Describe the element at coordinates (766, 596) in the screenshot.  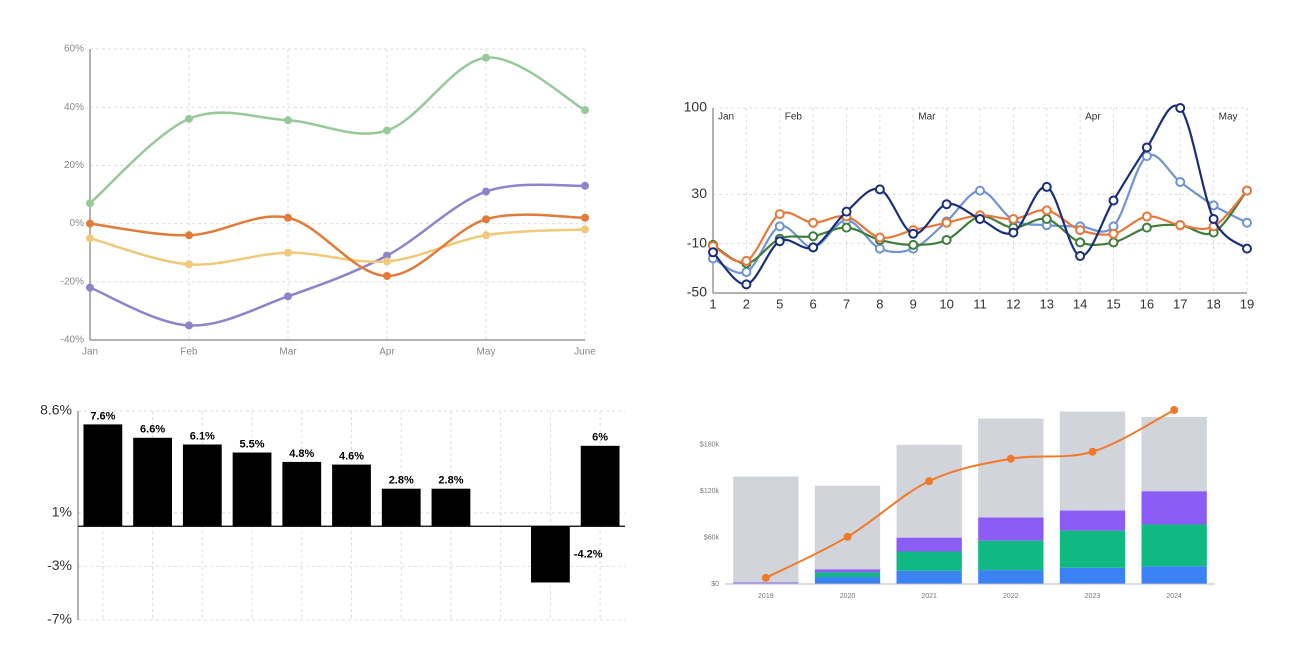
I see `x-tick-label: 2019` at that location.